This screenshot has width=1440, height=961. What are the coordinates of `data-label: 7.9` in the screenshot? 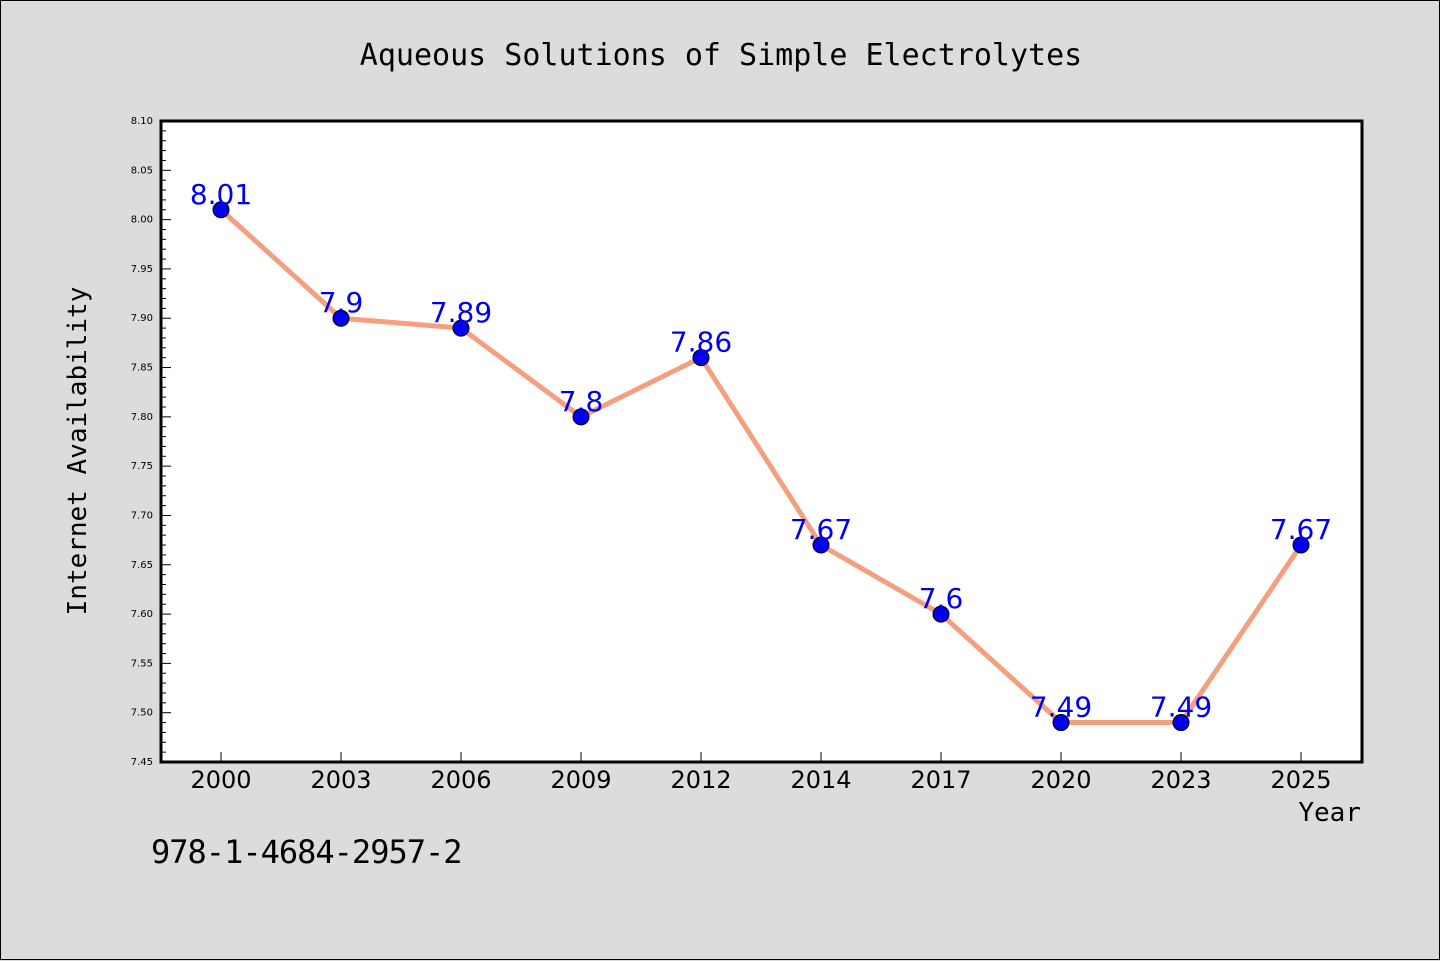 It's located at (341, 302).